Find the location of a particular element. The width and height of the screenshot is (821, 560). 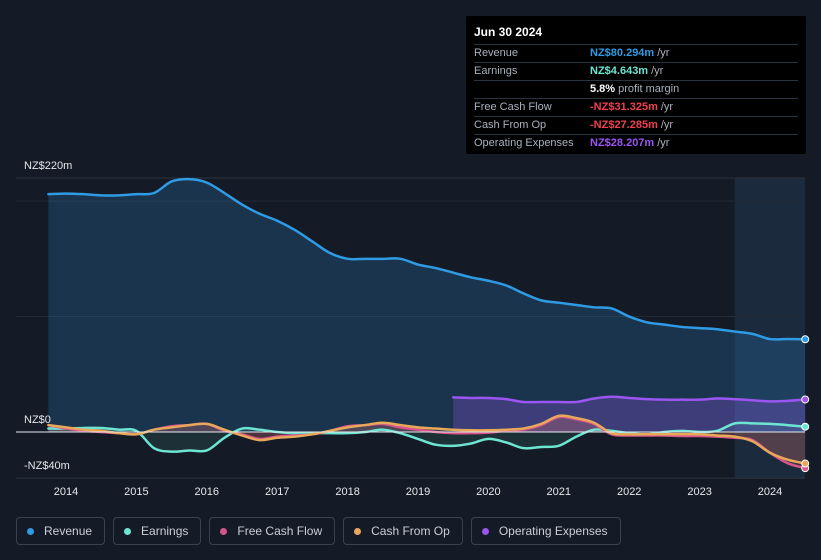

tooltip-row-value: 5.8% is located at coordinates (603, 89).